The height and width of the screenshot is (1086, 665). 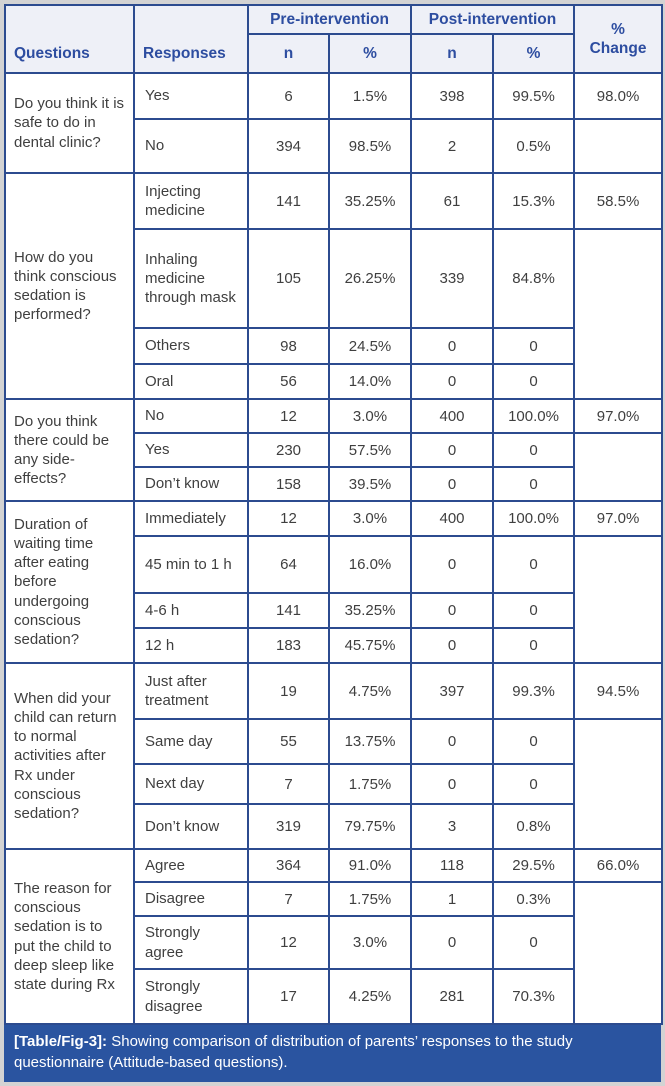 I want to click on pre-pct-cell: 14.0%, so click(x=370, y=381).